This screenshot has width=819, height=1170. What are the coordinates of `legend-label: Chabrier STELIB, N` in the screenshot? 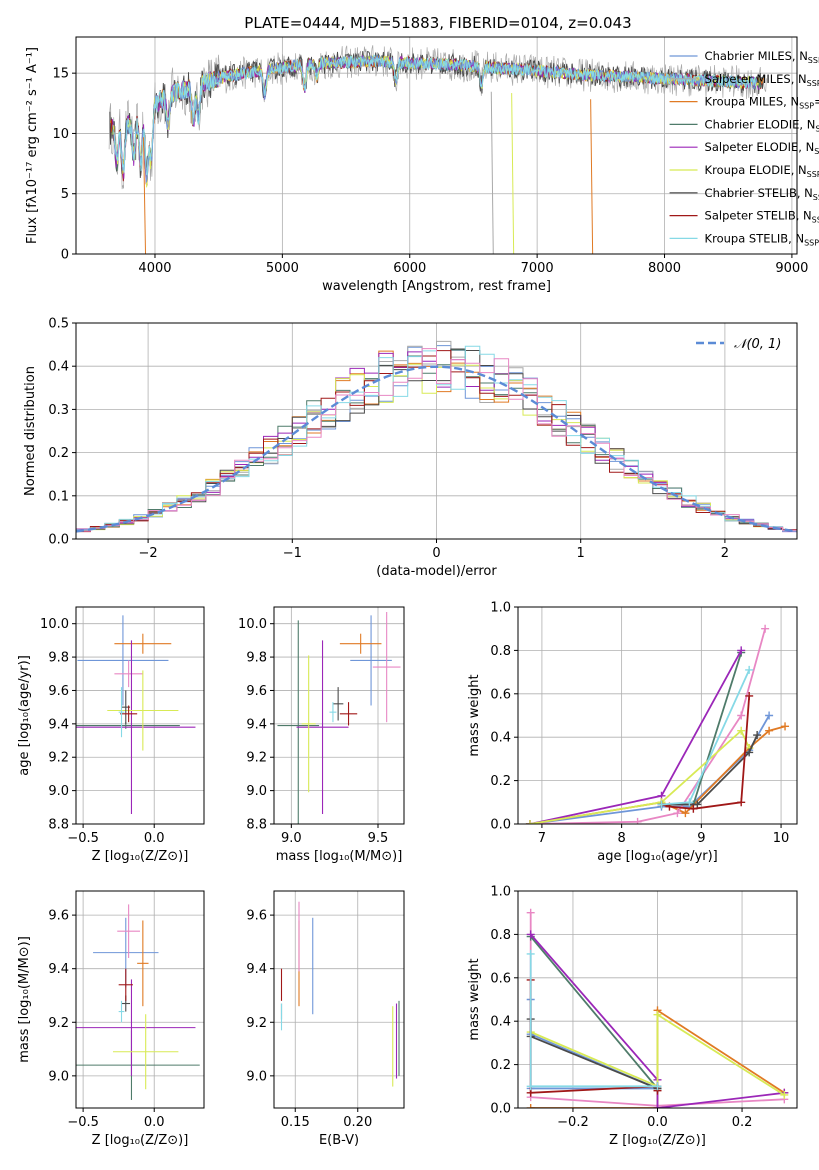 It's located at (759, 193).